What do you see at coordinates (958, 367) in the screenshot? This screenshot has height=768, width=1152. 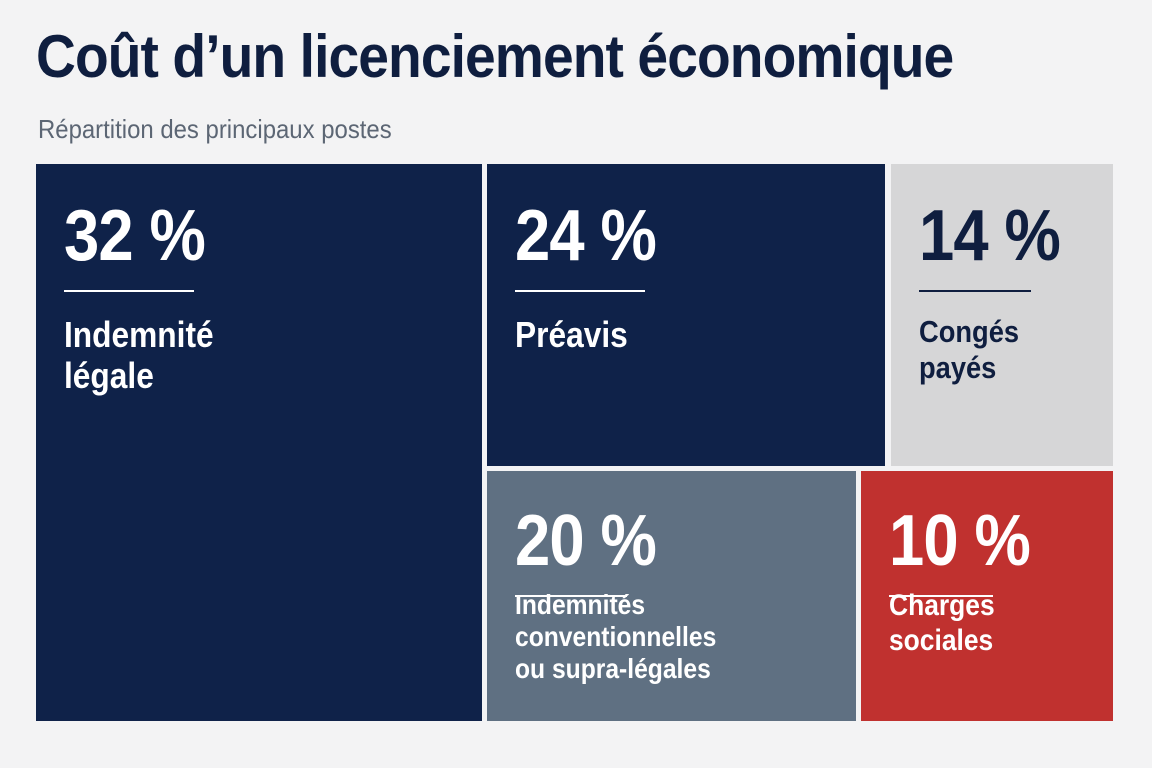 I see `tile-label-line: payés` at bounding box center [958, 367].